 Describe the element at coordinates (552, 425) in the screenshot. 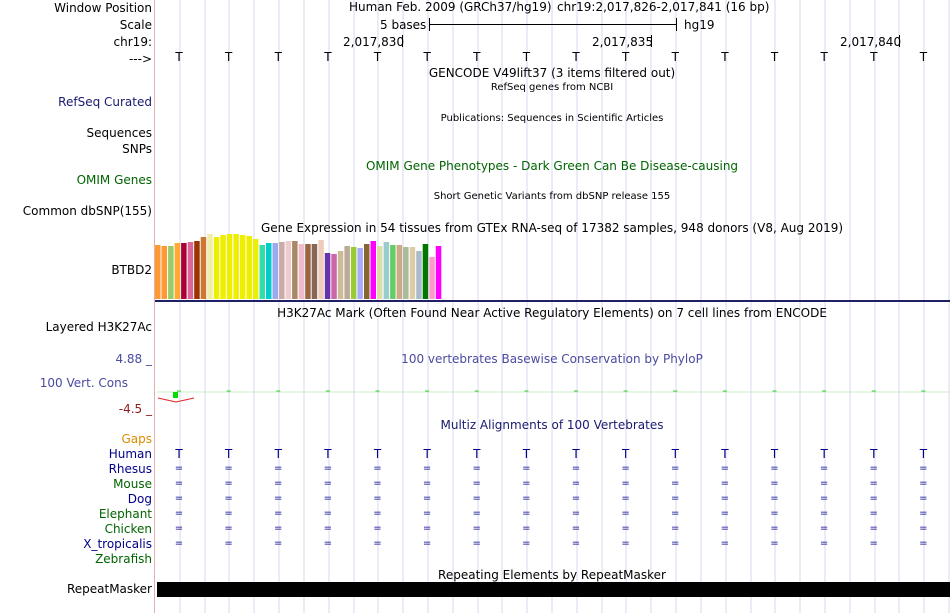

I see `multiz-title: Multiz Alignments of 100 Vertebrates` at that location.